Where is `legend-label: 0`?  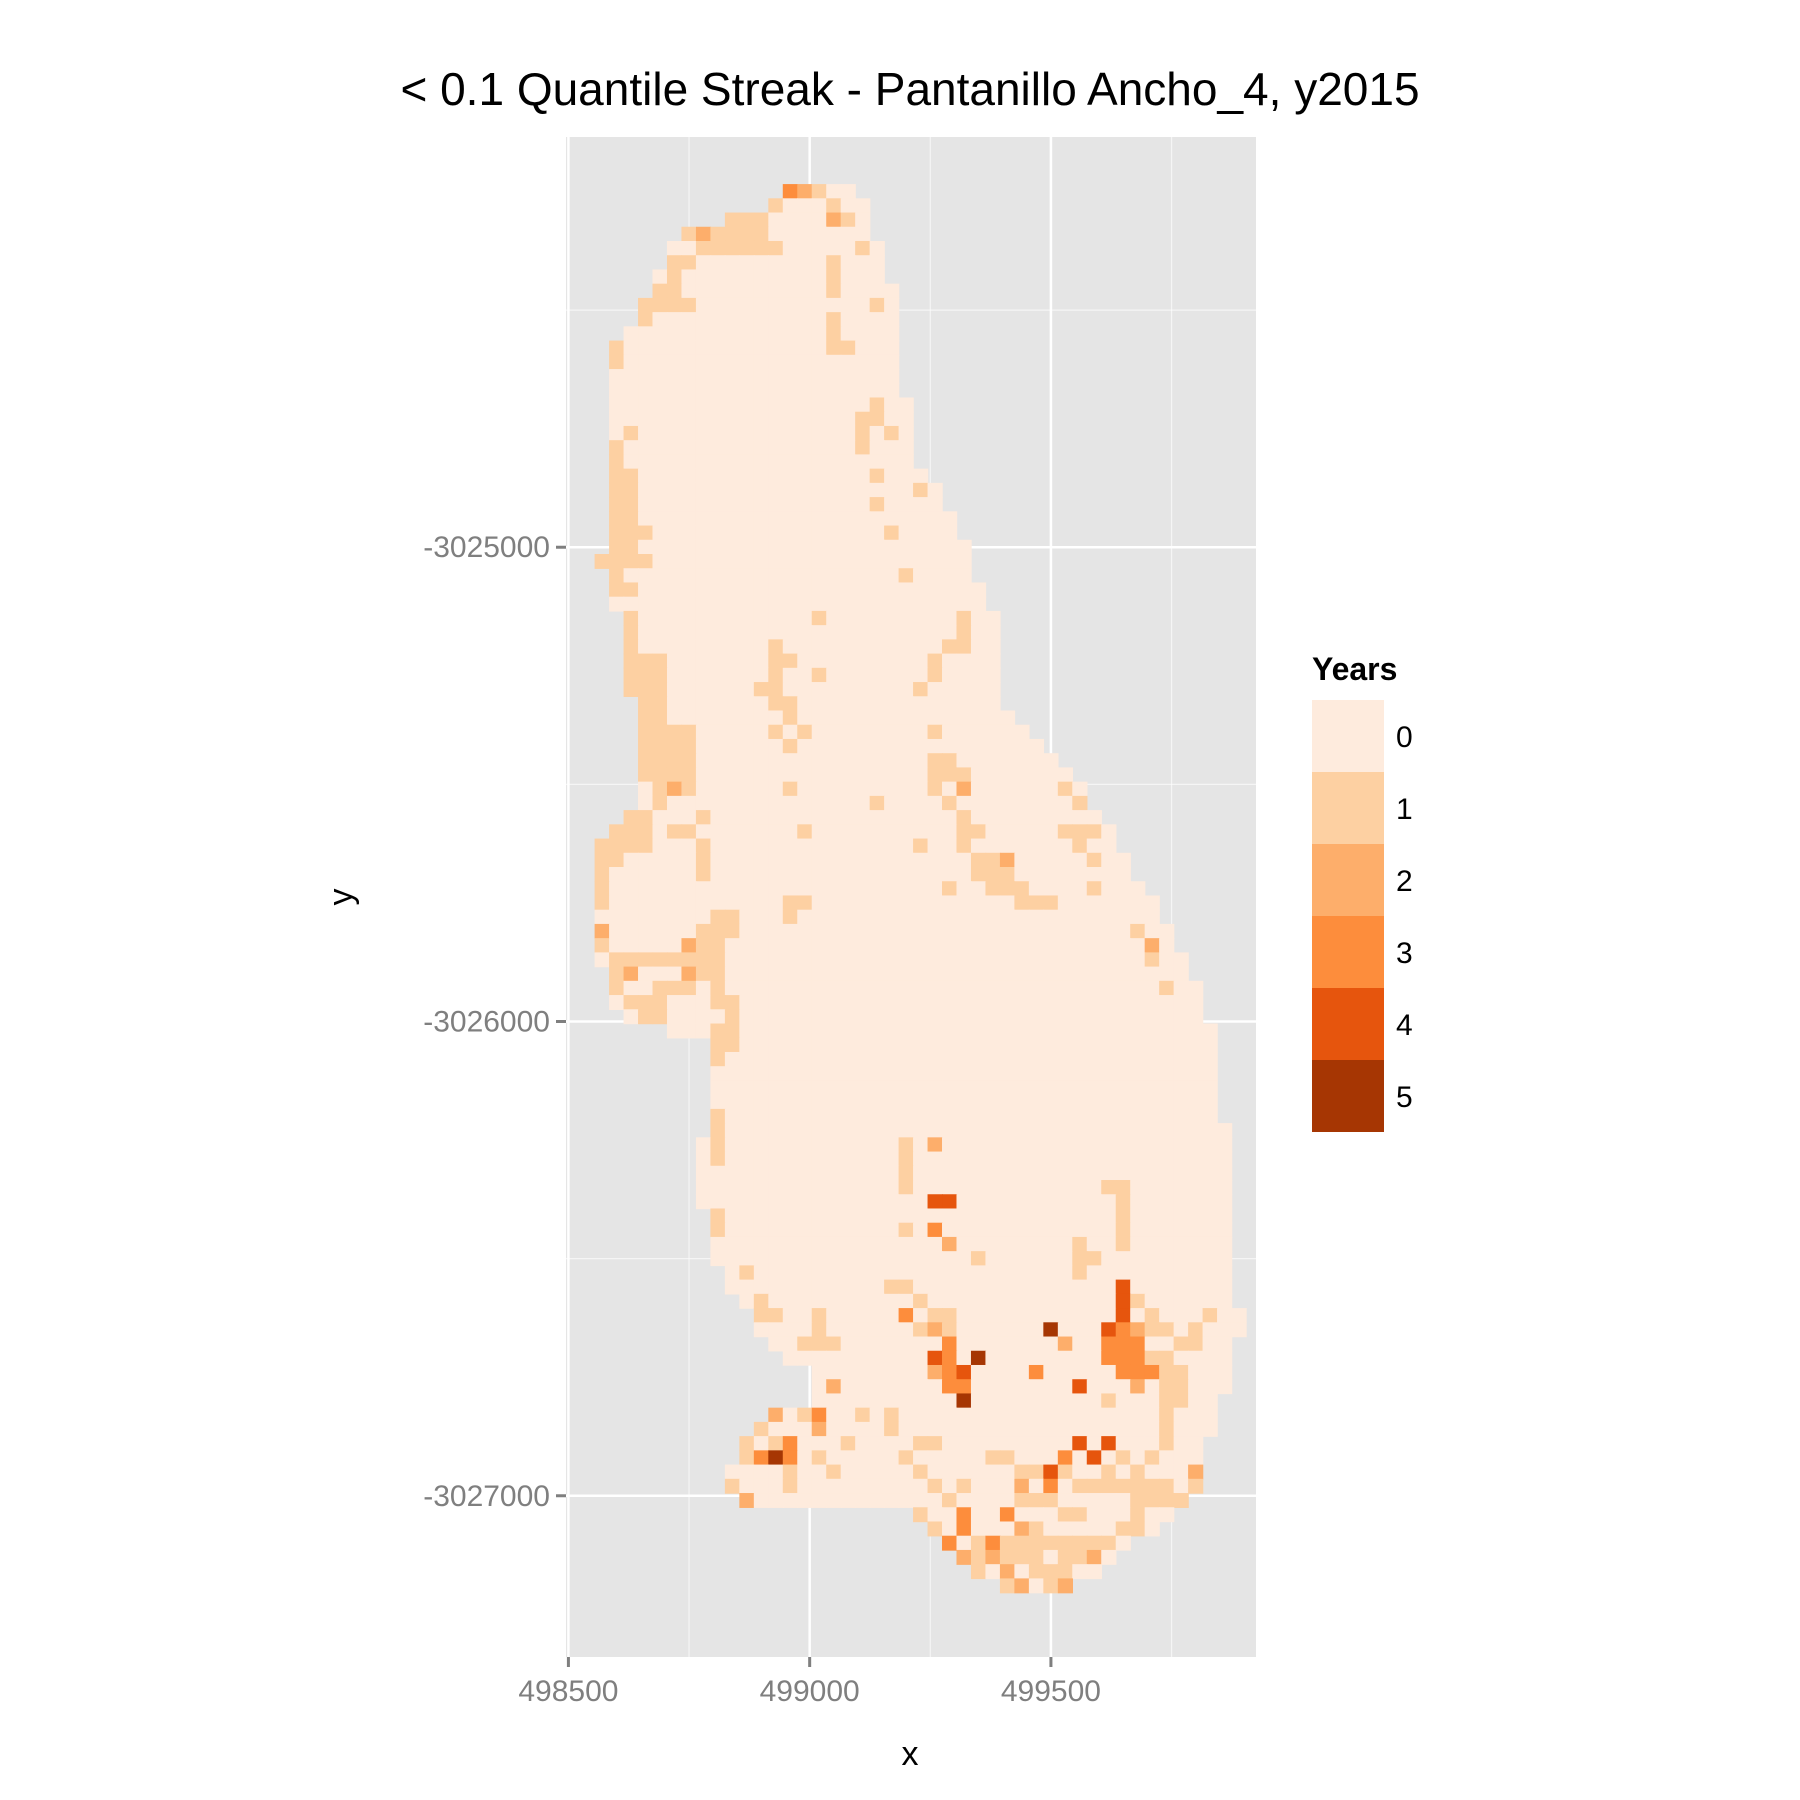
legend-label: 0 is located at coordinates (1404, 737).